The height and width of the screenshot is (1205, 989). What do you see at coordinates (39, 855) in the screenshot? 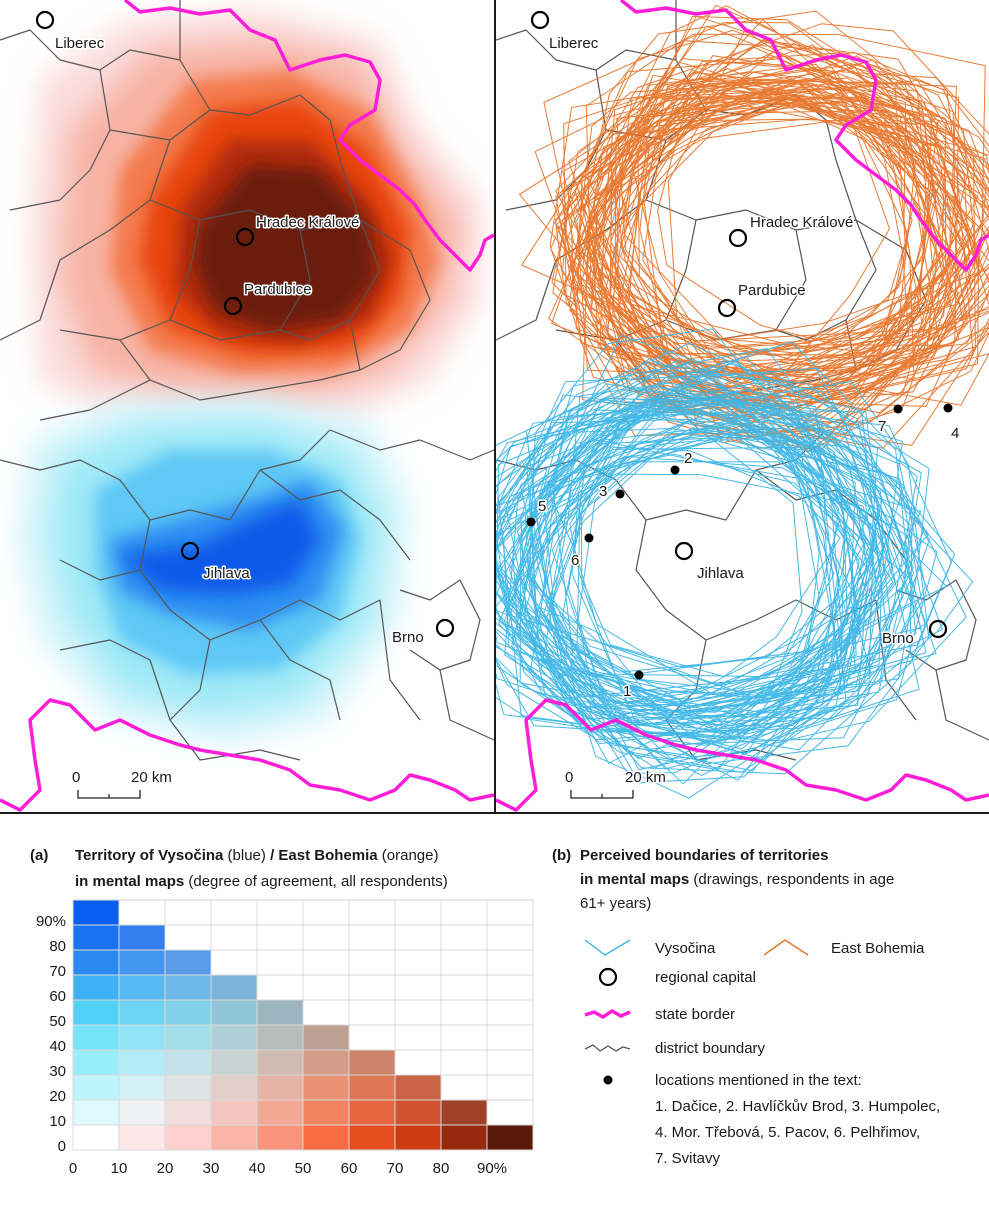
I see `panel-a-letter: (a)` at bounding box center [39, 855].